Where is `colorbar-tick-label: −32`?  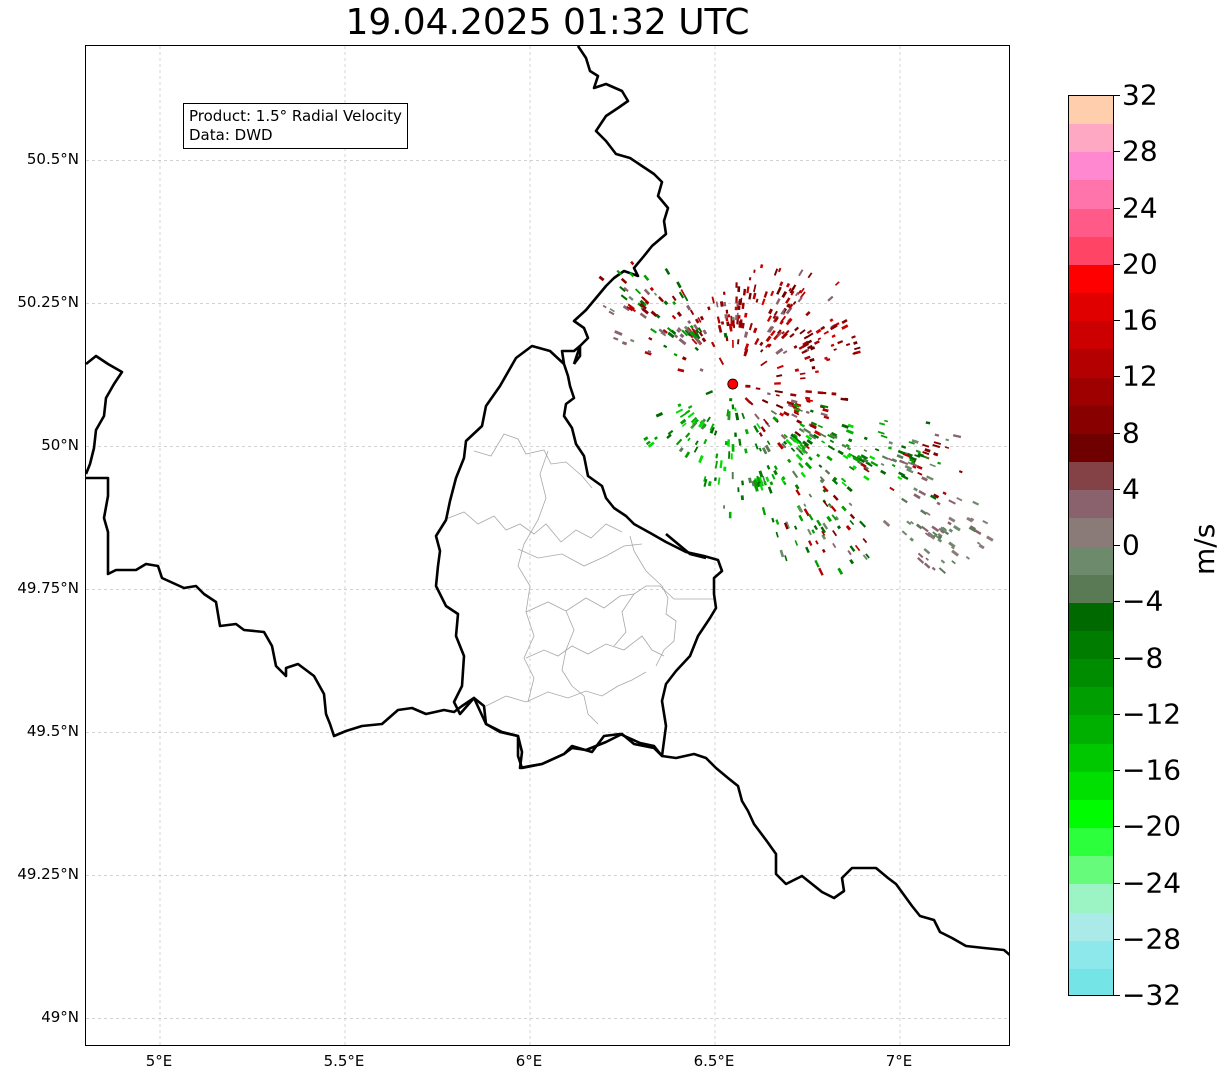 colorbar-tick-label: −32 is located at coordinates (1152, 995).